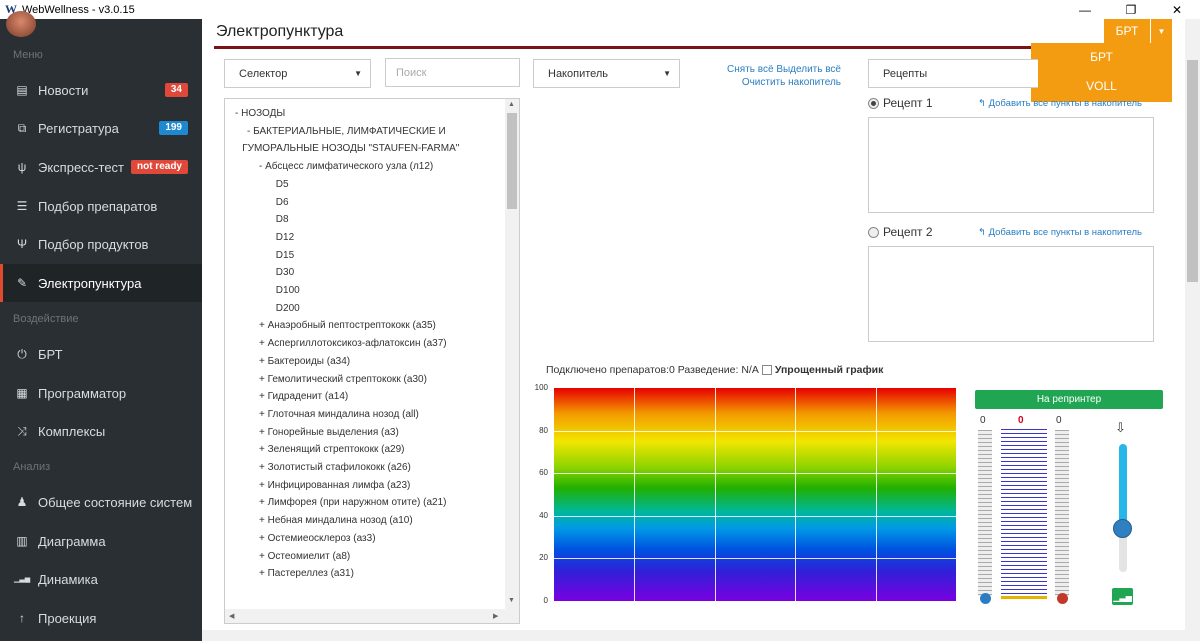 The height and width of the screenshot is (641, 1200). Describe the element at coordinates (335, 467) in the screenshot. I see `tree-node: + Золотистый стафилококк (а26)` at that location.